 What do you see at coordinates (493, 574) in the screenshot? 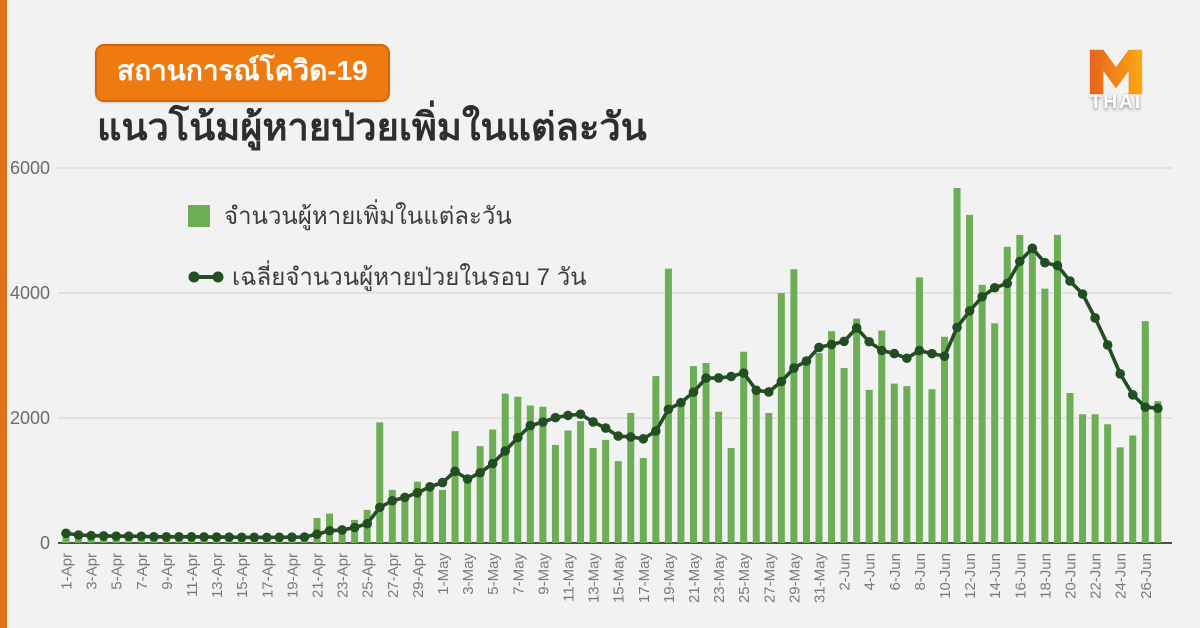
I see `x-tick-label: 5-May` at bounding box center [493, 574].